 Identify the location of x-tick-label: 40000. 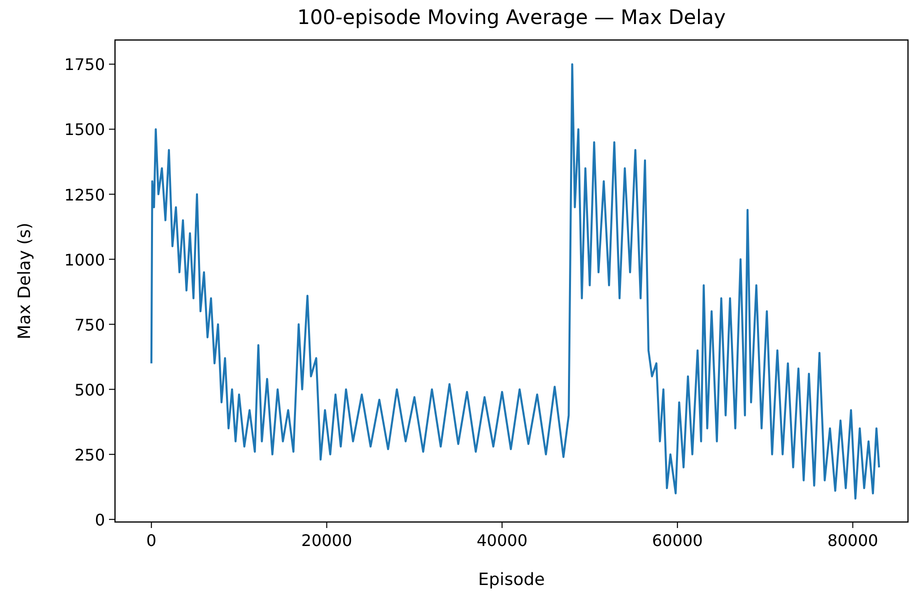
(502, 540).